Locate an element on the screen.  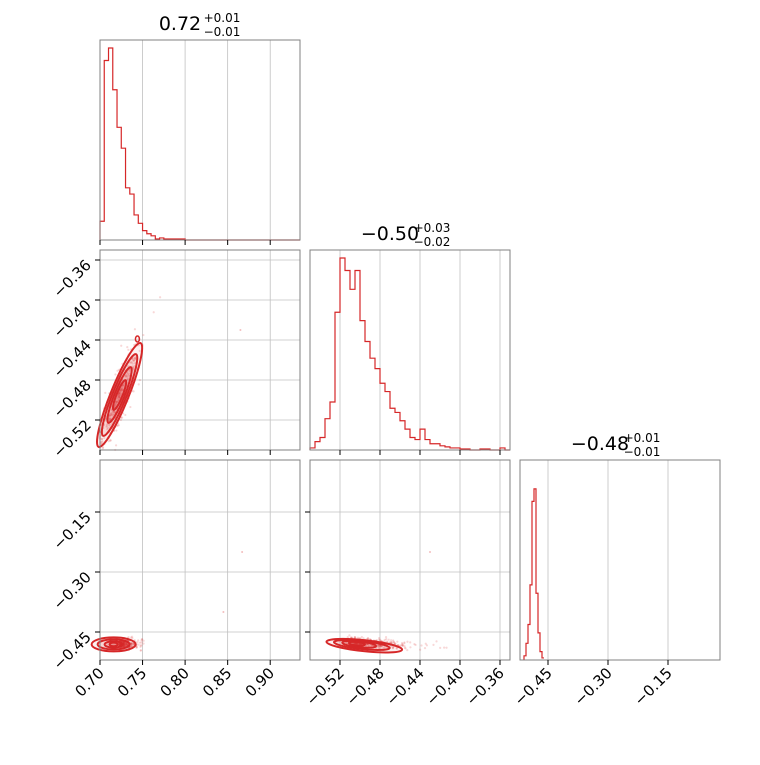
y-tick-label: −0.30 is located at coordinates (72, 590).